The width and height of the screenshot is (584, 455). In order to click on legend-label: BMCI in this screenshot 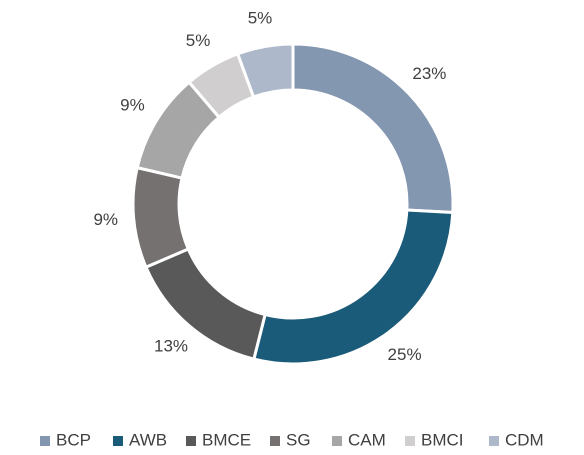, I will do `click(442, 439)`.